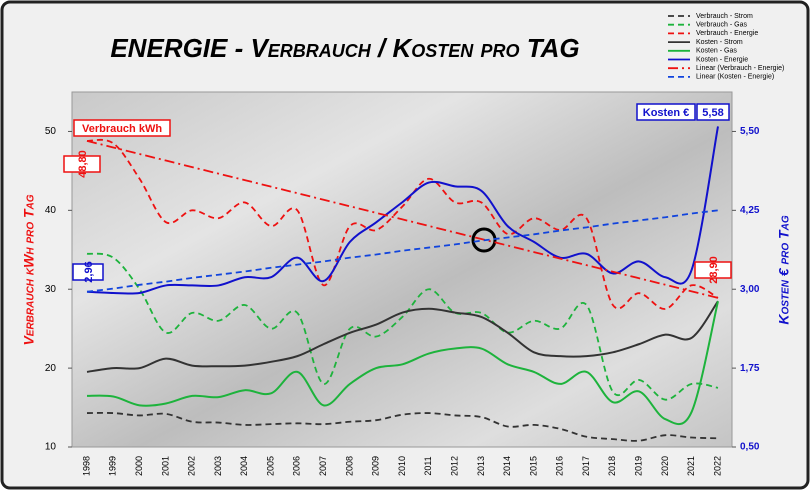 The height and width of the screenshot is (490, 810). Describe the element at coordinates (586, 466) in the screenshot. I see `x-tick-label: 2017` at that location.